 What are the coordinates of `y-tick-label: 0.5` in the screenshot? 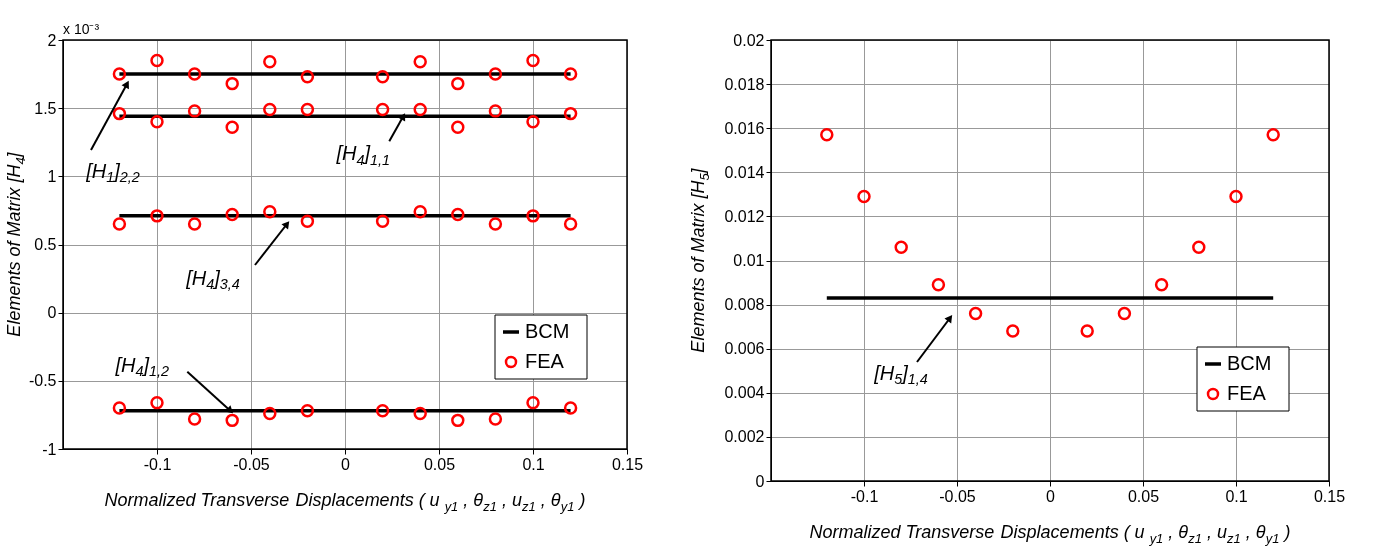 It's located at (45, 244).